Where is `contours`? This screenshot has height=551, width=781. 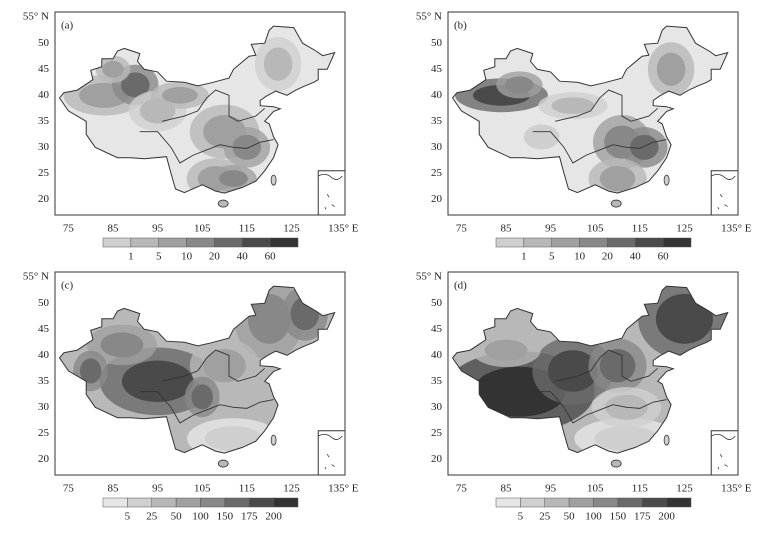 contours is located at coordinates (197, 110).